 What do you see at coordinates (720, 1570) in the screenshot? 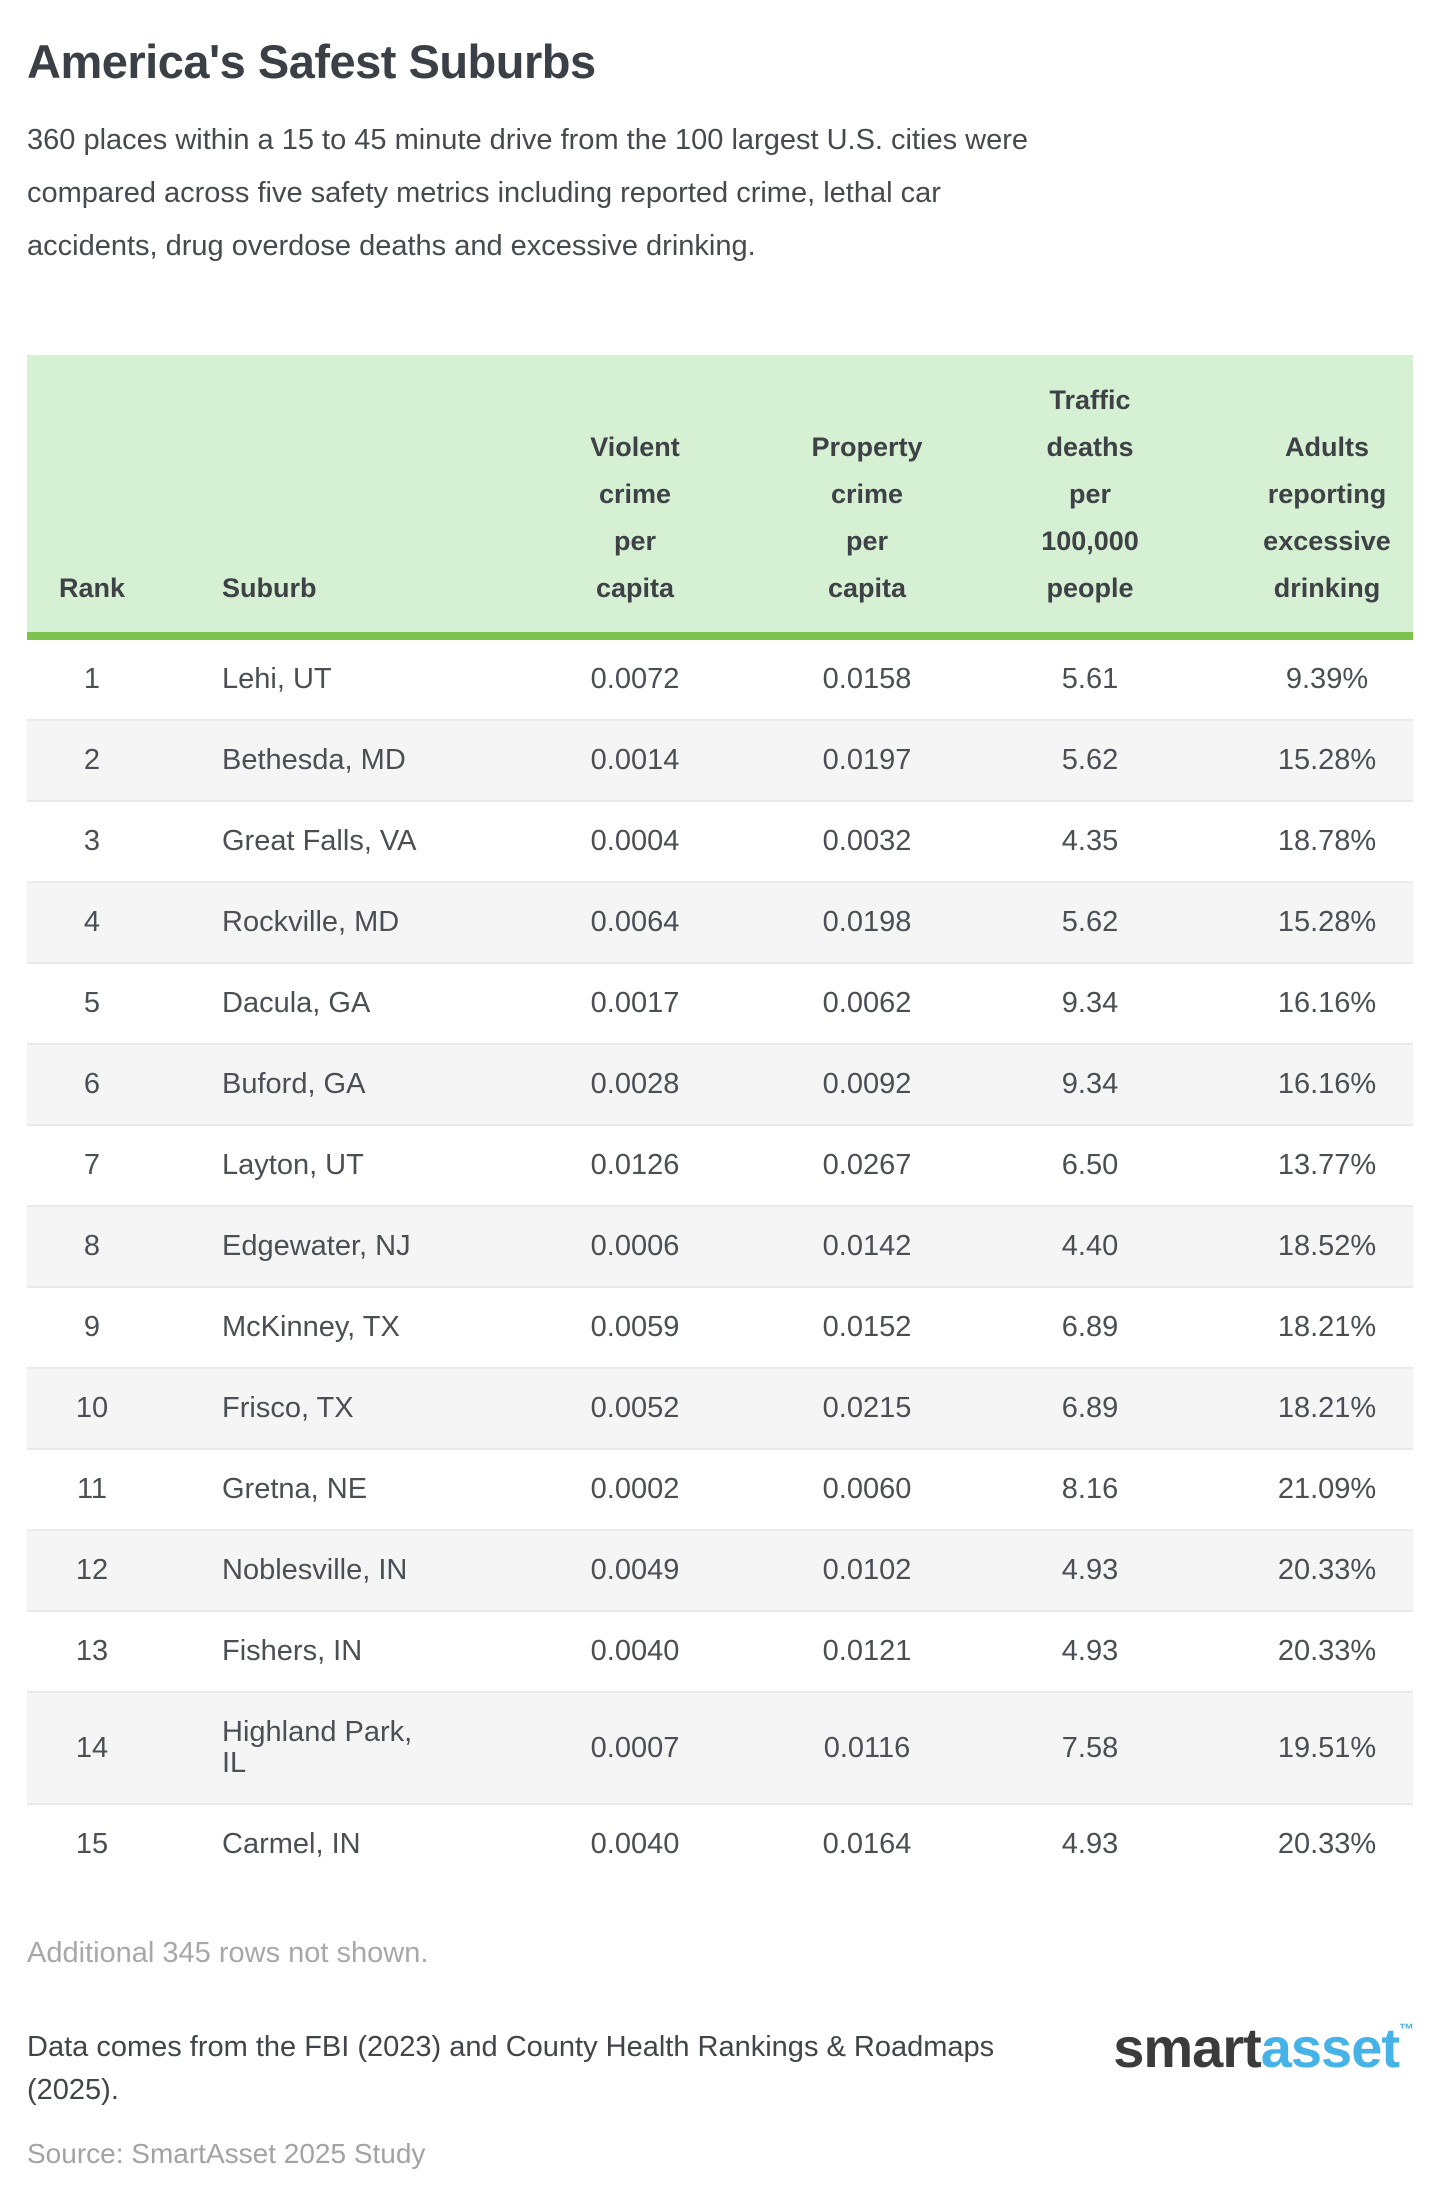
I see `table-row: 12 Noblesville, IN 0.0049 0.0102 4.93 20.33%` at bounding box center [720, 1570].